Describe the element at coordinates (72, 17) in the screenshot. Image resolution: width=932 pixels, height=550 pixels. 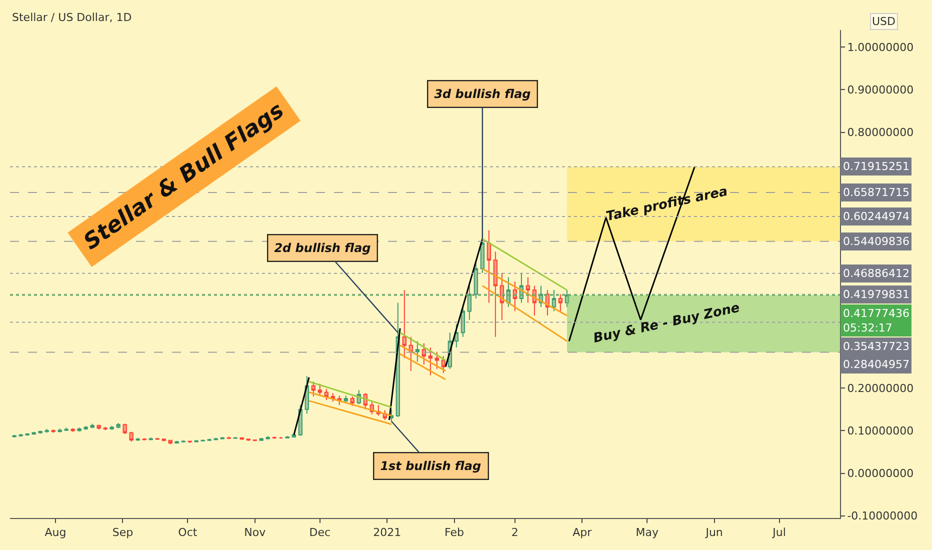
I see `chart-title: Stellar / US Dollar, 1D` at that location.